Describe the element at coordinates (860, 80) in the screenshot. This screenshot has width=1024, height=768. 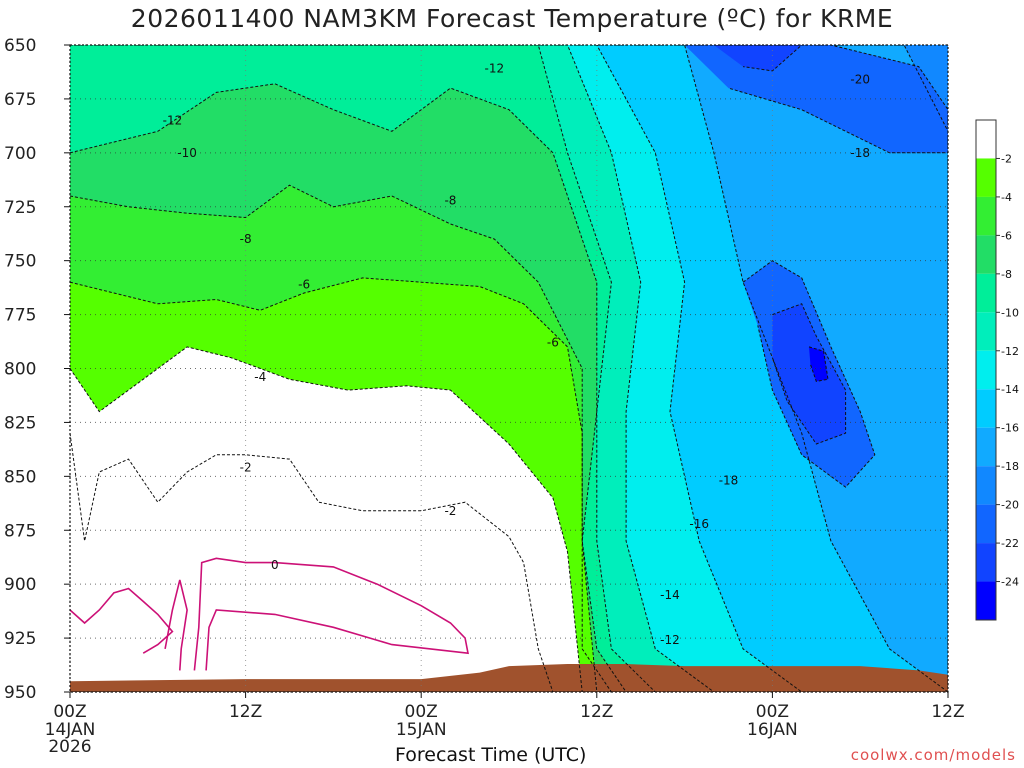
I see `contour-label: -20` at that location.